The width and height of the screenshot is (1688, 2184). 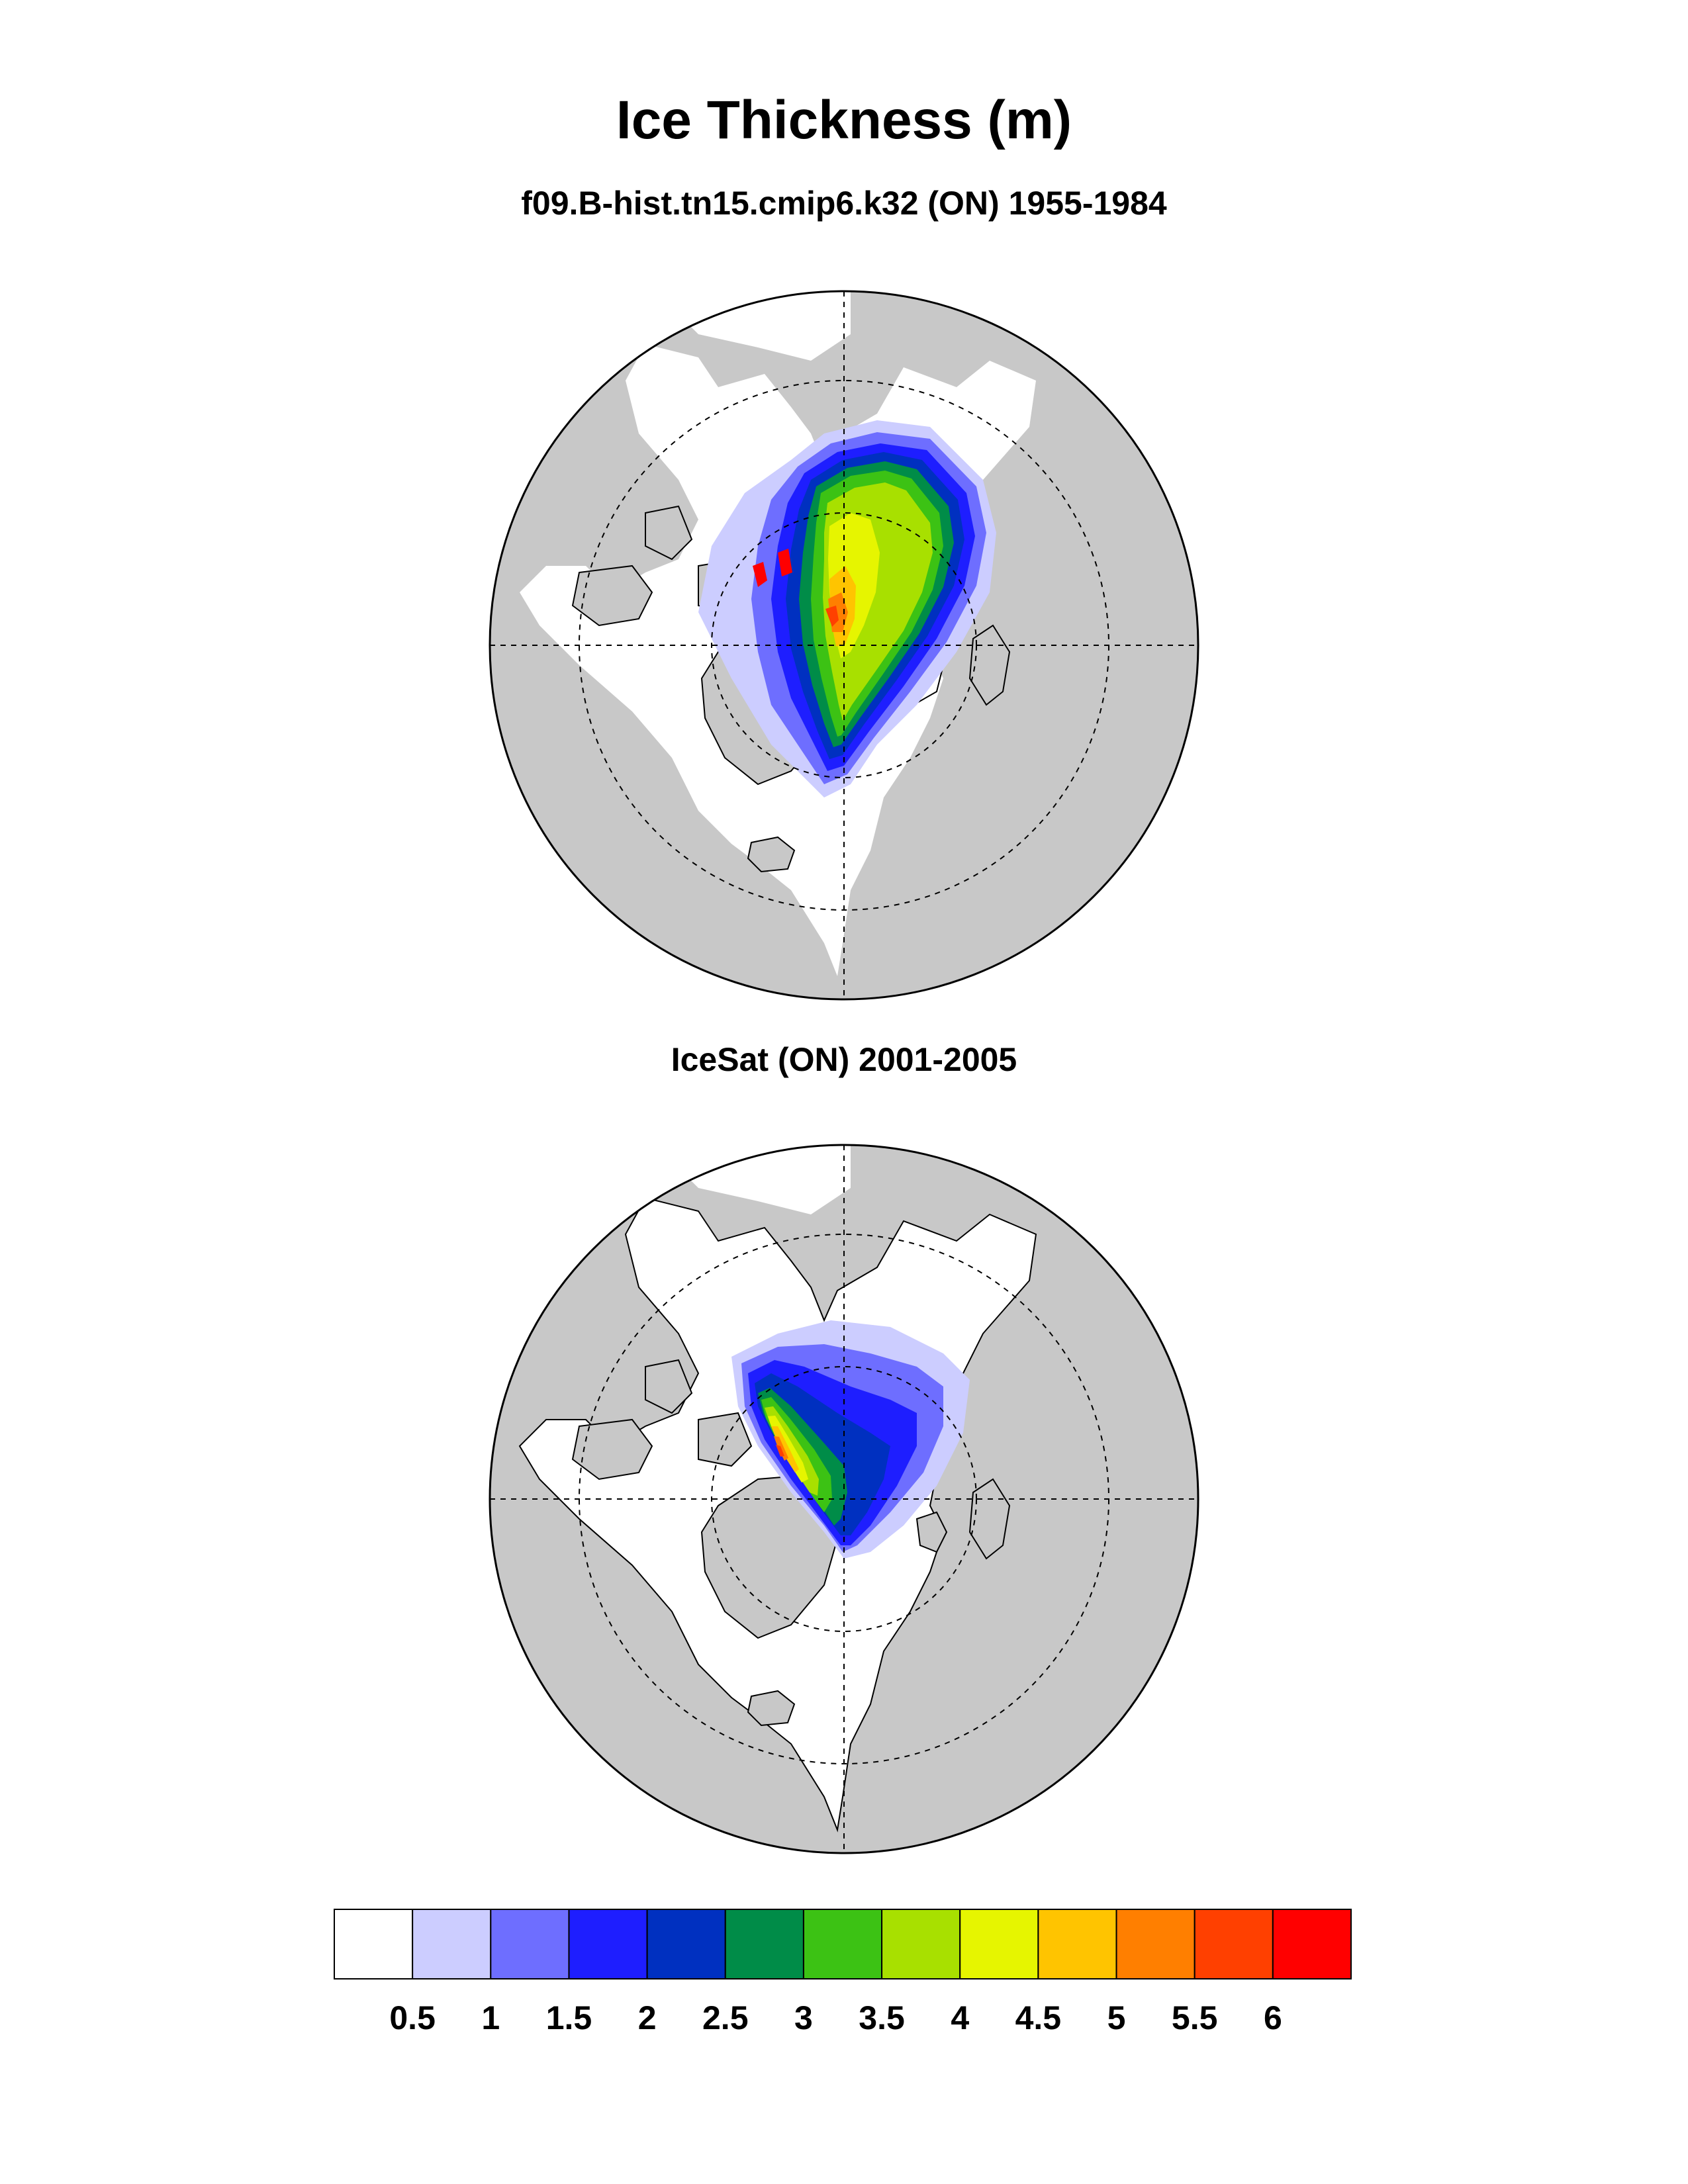 What do you see at coordinates (725, 1439) in the screenshot?
I see `land-ellesmere` at bounding box center [725, 1439].